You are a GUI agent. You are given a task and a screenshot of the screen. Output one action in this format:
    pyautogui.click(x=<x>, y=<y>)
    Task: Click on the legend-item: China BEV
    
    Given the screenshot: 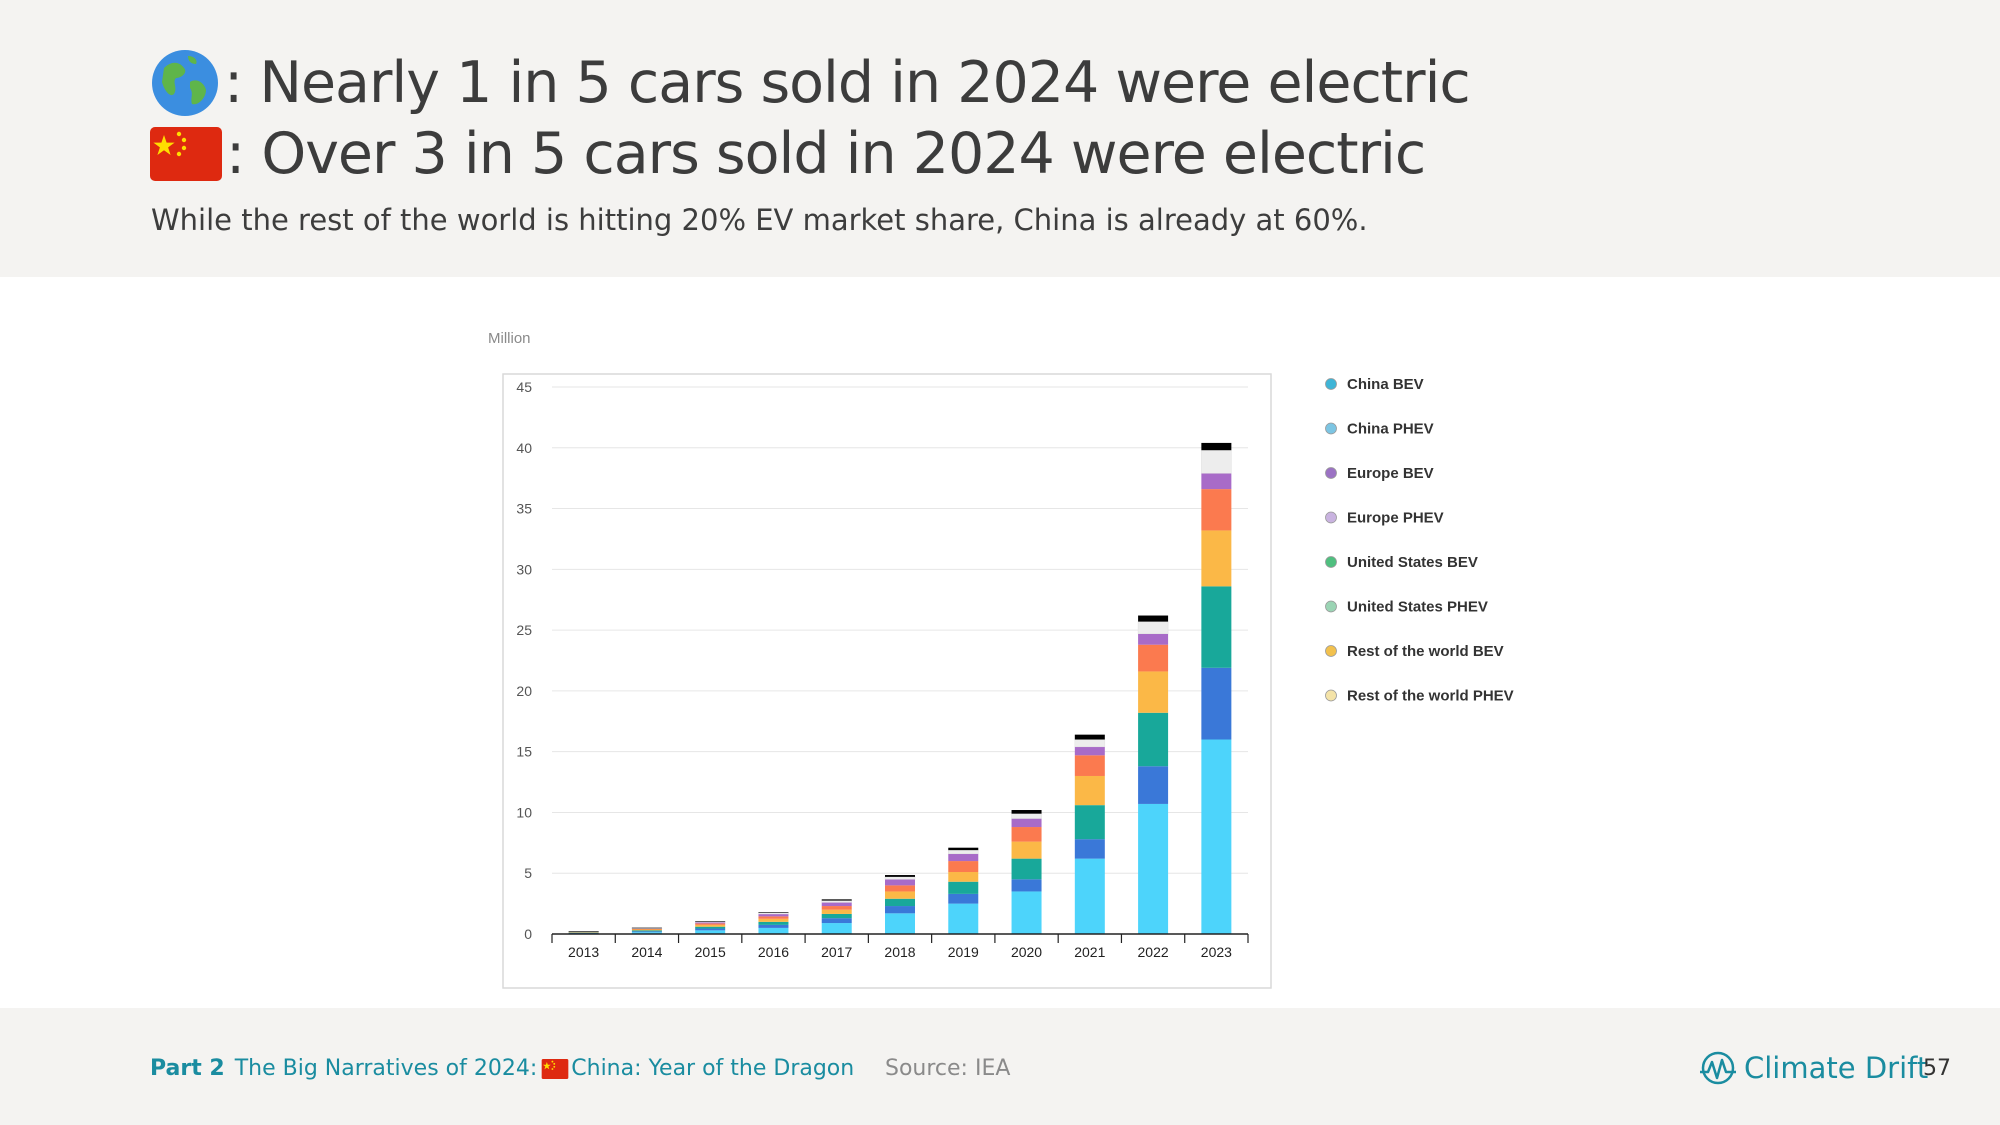 What is the action you would take?
    pyautogui.click(x=1374, y=384)
    